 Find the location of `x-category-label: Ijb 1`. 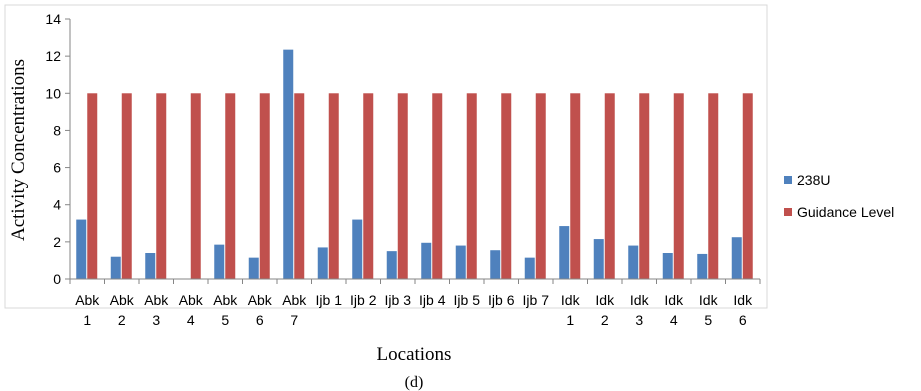

x-category-label: Ijb 1 is located at coordinates (329, 300).